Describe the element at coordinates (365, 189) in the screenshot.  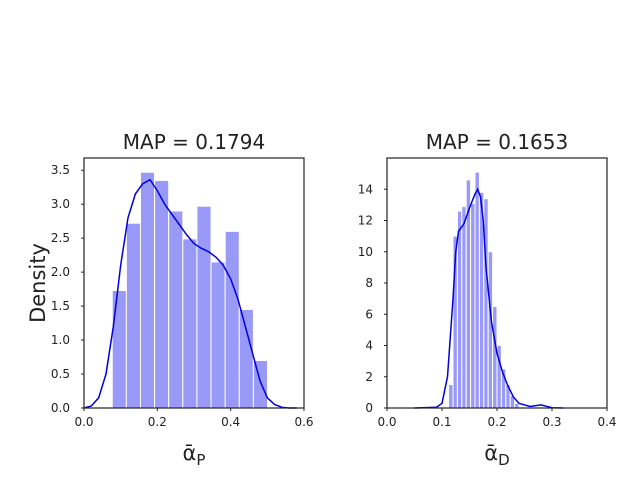
I see `y-tick-label: 14` at that location.